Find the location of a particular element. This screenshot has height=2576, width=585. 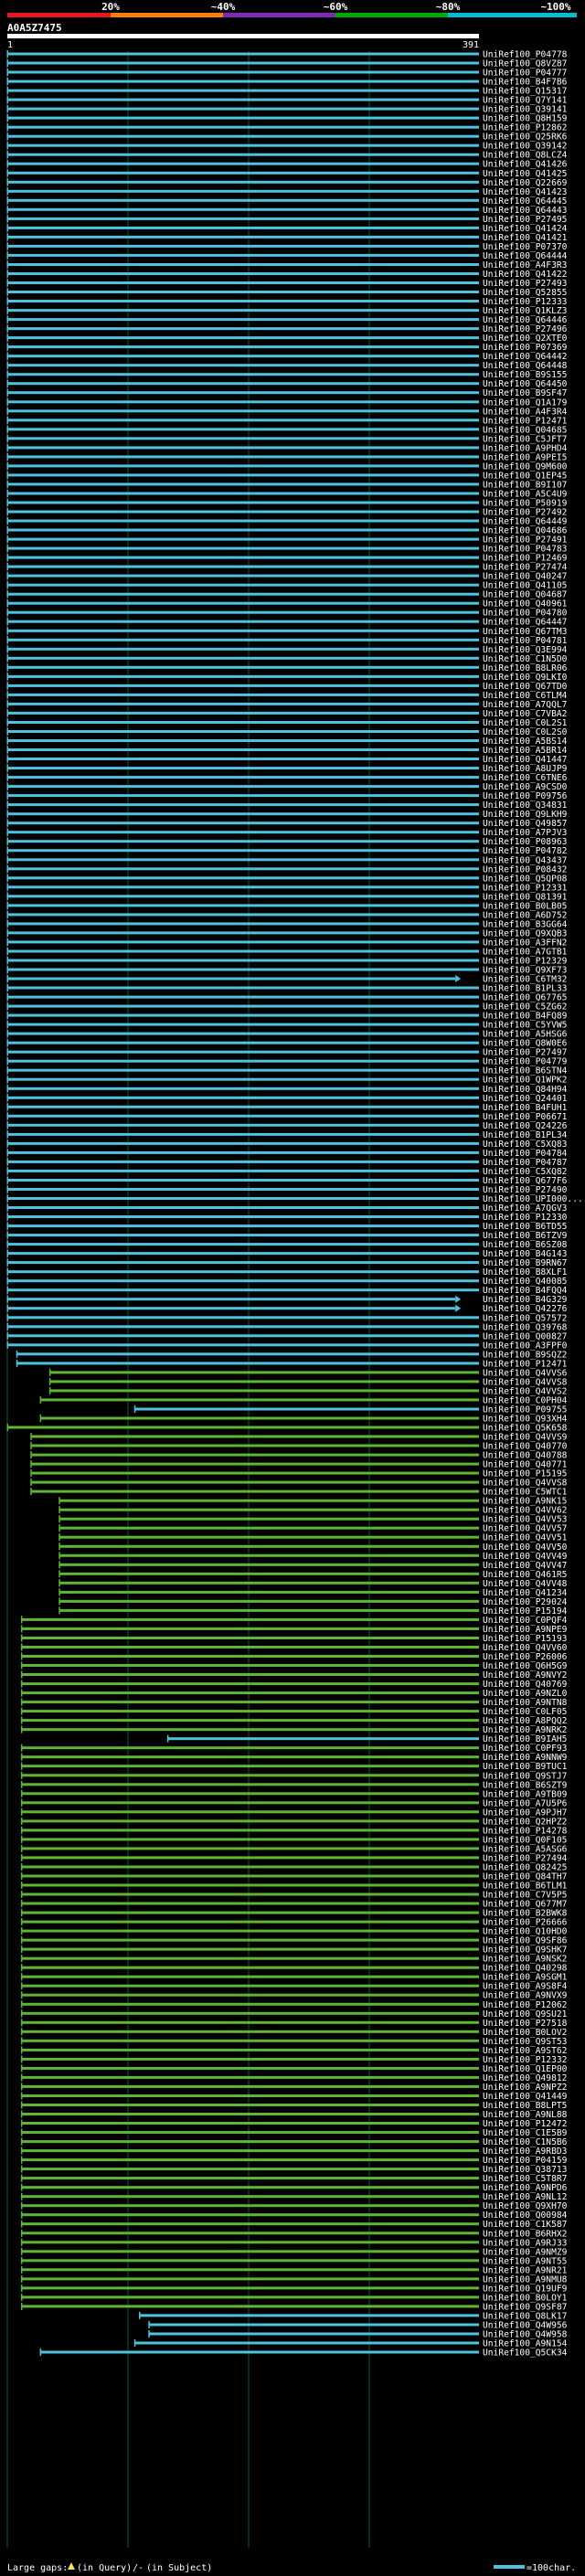

hit-row: UniRef100_A9NNW9 is located at coordinates (295, 1758).